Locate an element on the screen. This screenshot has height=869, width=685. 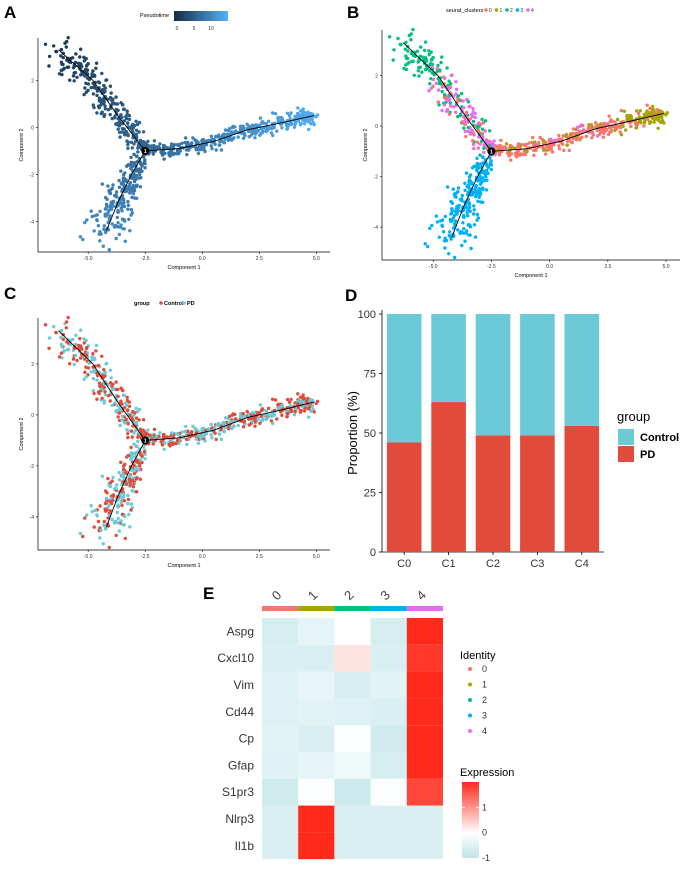
panel-label: A is located at coordinates (10, 12).